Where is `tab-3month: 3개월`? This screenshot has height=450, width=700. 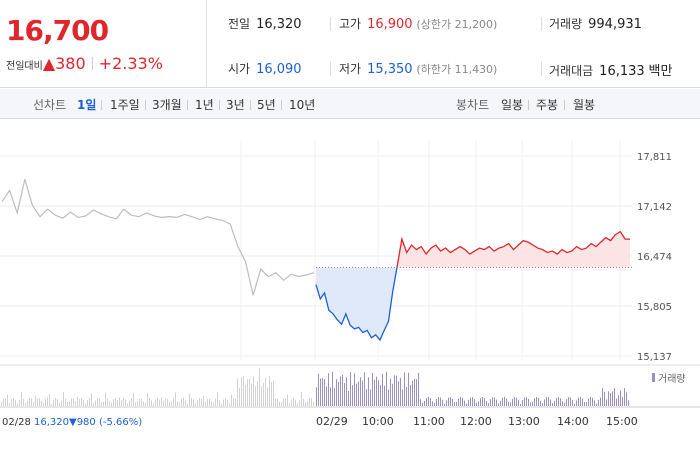
tab-3month: 3개월 is located at coordinates (167, 105).